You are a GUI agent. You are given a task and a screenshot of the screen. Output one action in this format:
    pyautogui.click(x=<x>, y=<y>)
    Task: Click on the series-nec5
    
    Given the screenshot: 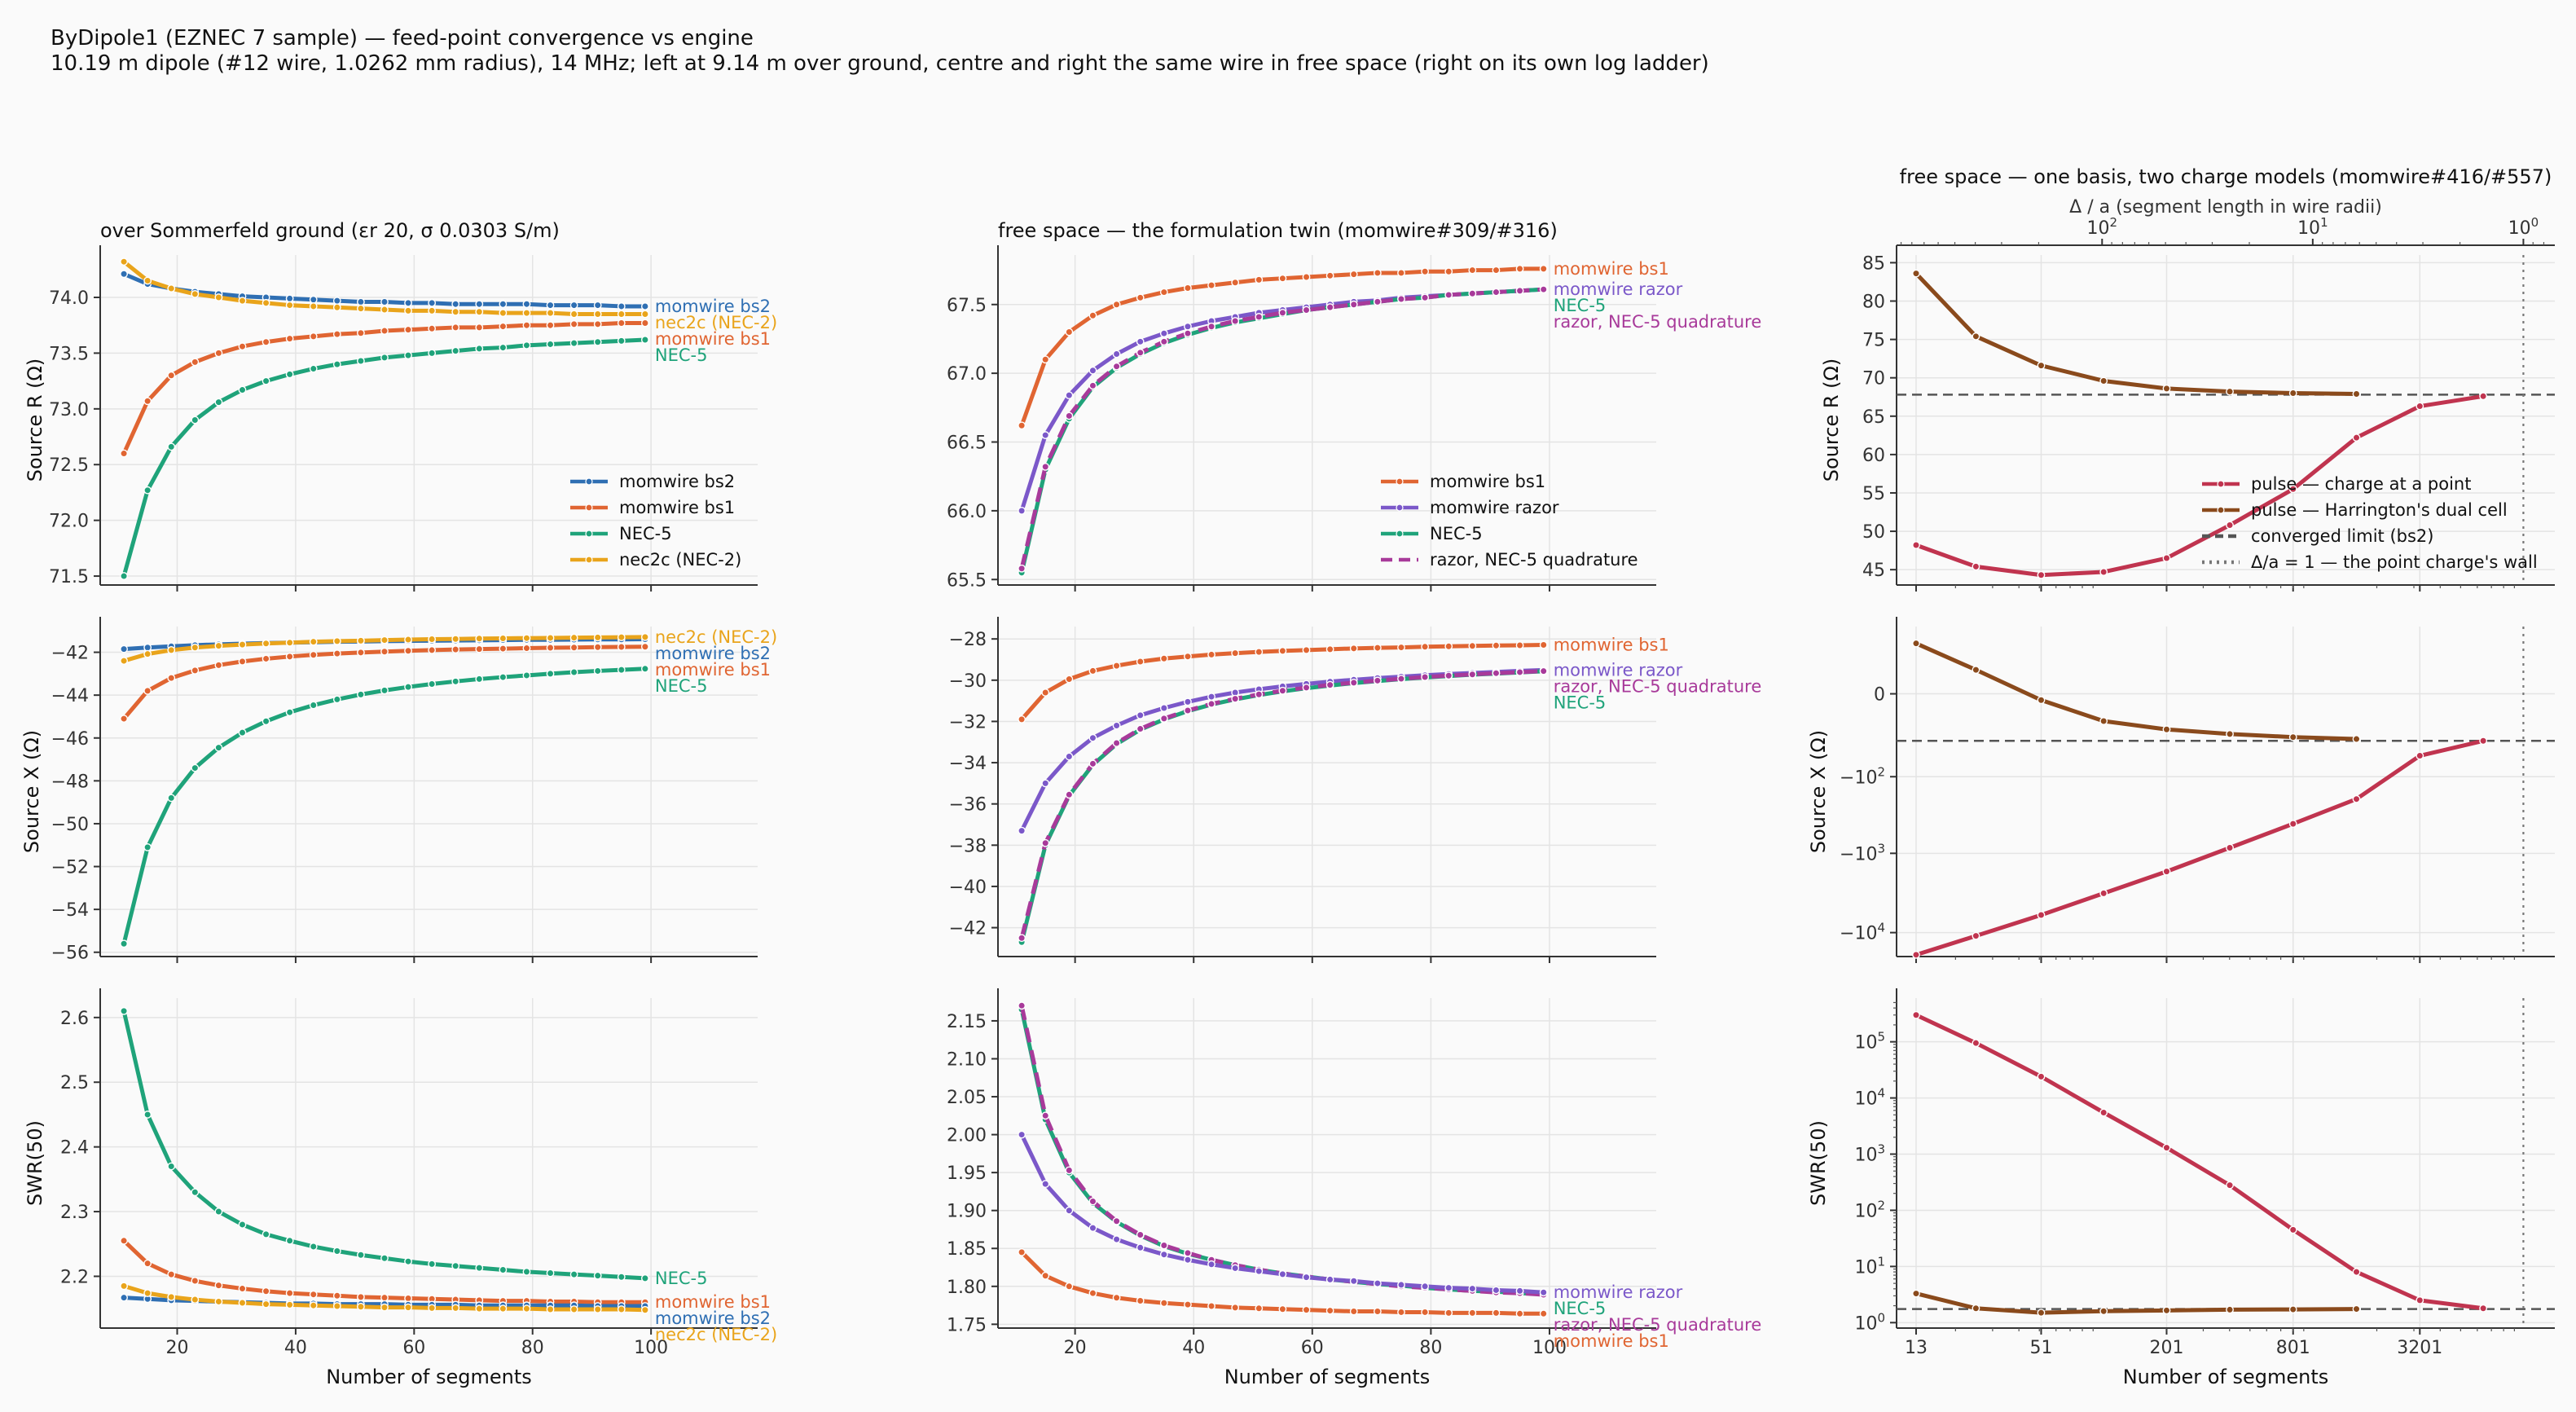 What is the action you would take?
    pyautogui.click(x=384, y=458)
    